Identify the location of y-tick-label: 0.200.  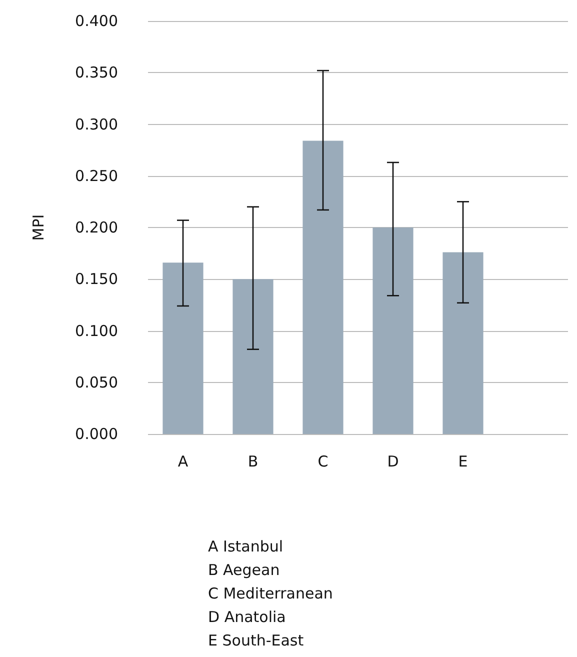
(96, 227).